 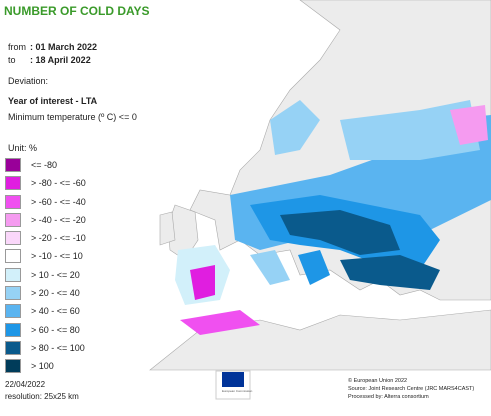 What do you see at coordinates (55, 329) in the screenshot?
I see `legend-label: > 60 - <= 80` at bounding box center [55, 329].